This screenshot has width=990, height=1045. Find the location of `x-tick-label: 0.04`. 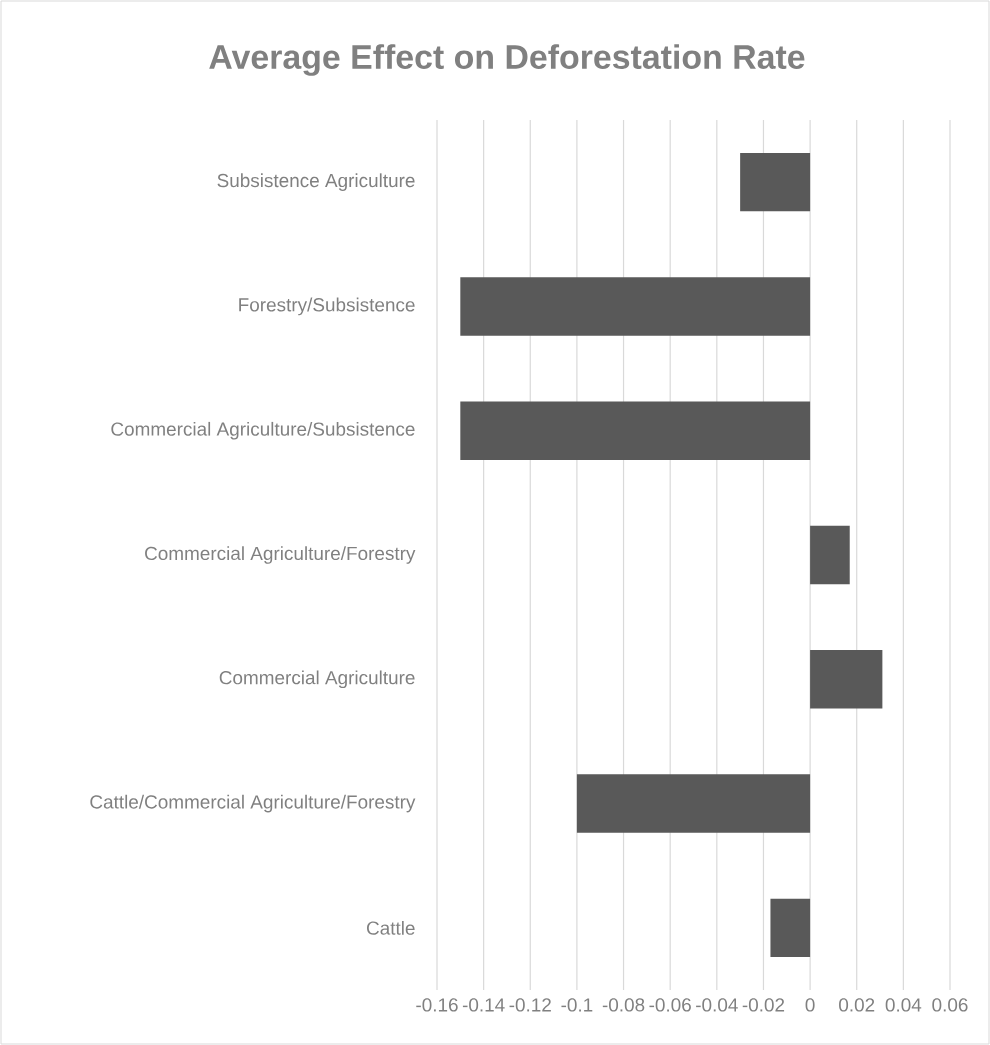

x-tick-label: 0.04 is located at coordinates (903, 1005).